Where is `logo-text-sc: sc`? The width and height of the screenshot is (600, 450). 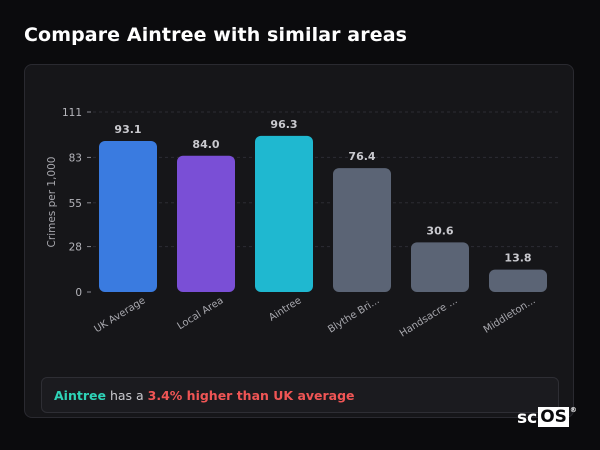
logo-text-sc: sc is located at coordinates (527, 418).